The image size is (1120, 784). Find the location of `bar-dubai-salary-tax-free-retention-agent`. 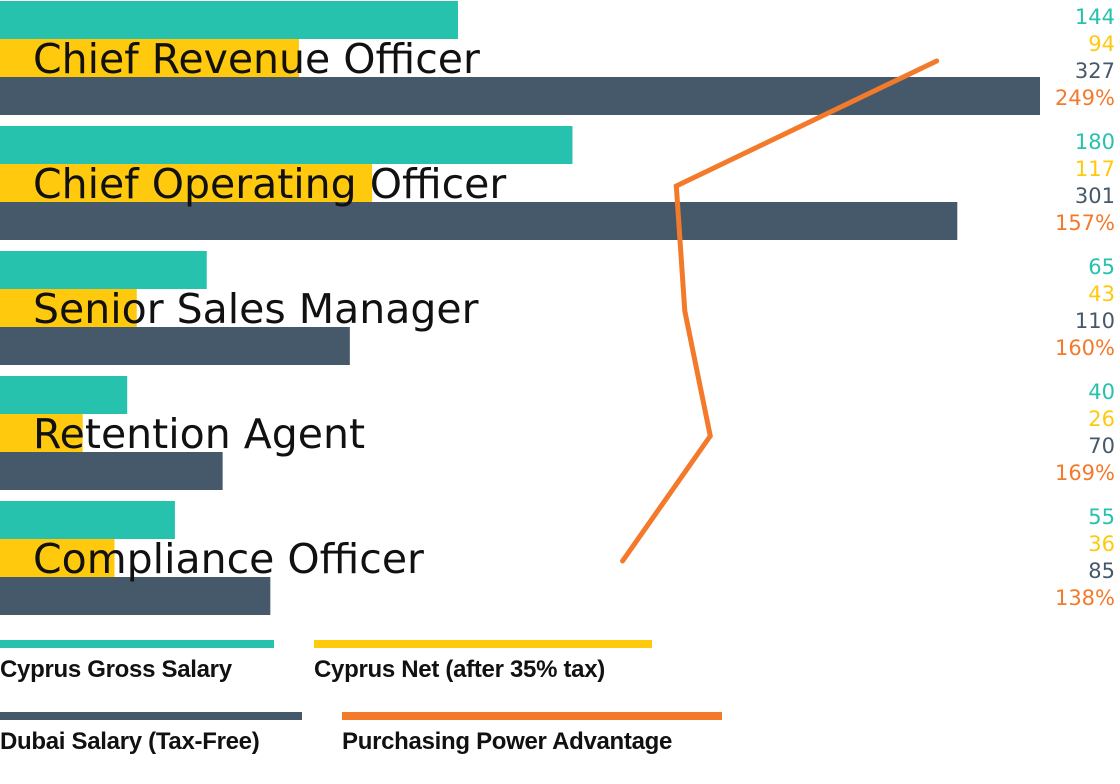

bar-dubai-salary-tax-free-retention-agent is located at coordinates (111, 471).